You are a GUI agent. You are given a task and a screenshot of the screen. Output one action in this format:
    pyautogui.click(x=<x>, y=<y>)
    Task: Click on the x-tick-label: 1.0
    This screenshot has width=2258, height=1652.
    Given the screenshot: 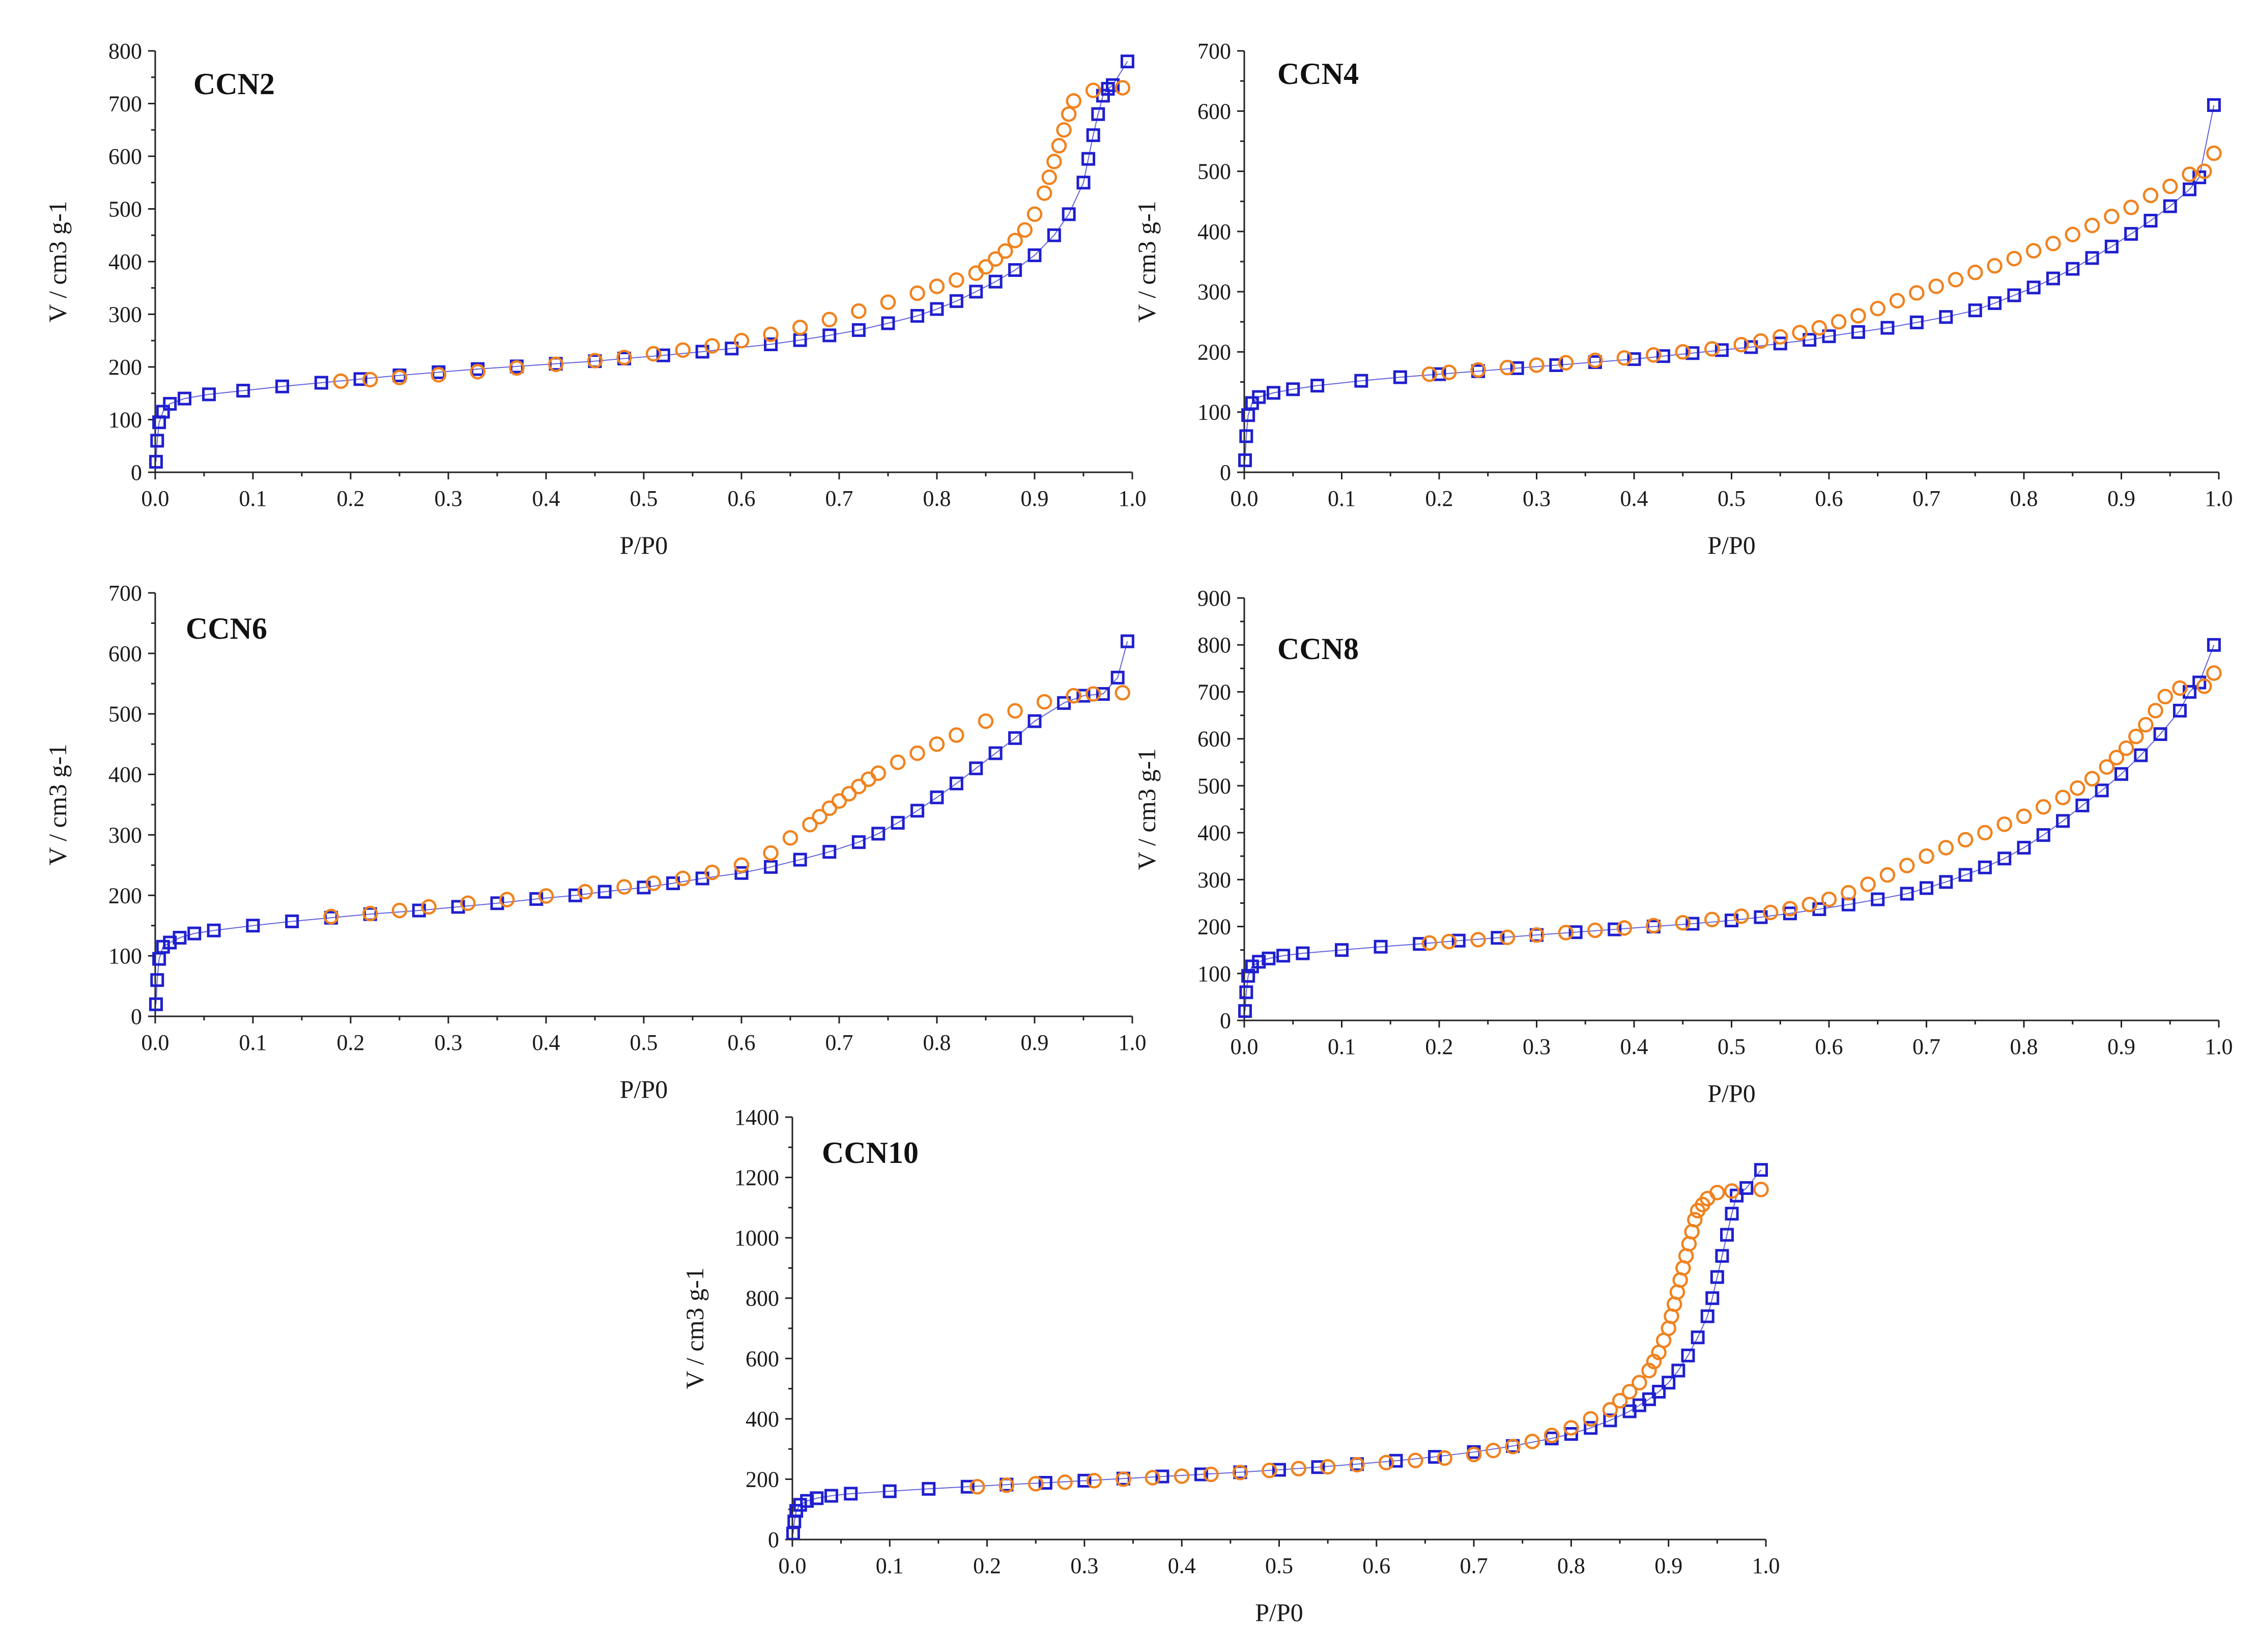 What is the action you would take?
    pyautogui.click(x=1133, y=499)
    